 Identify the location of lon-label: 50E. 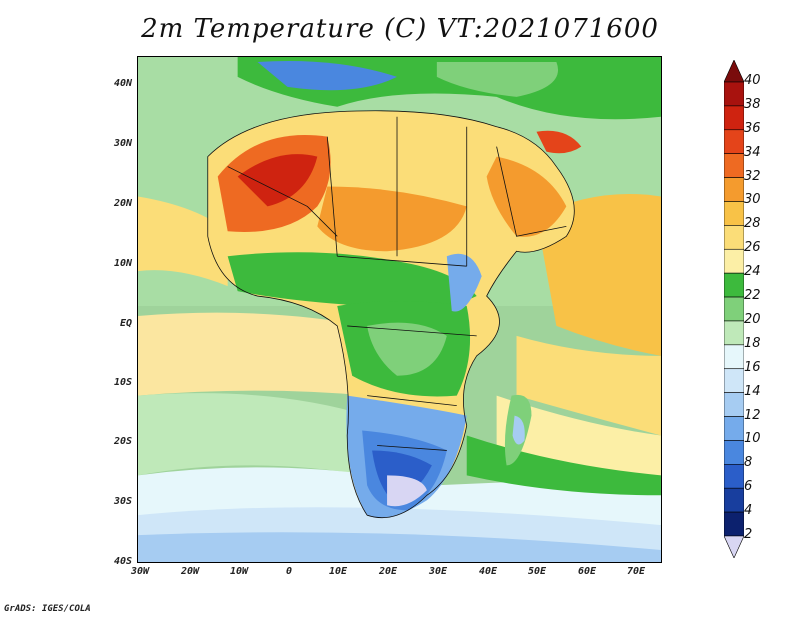
(537, 571).